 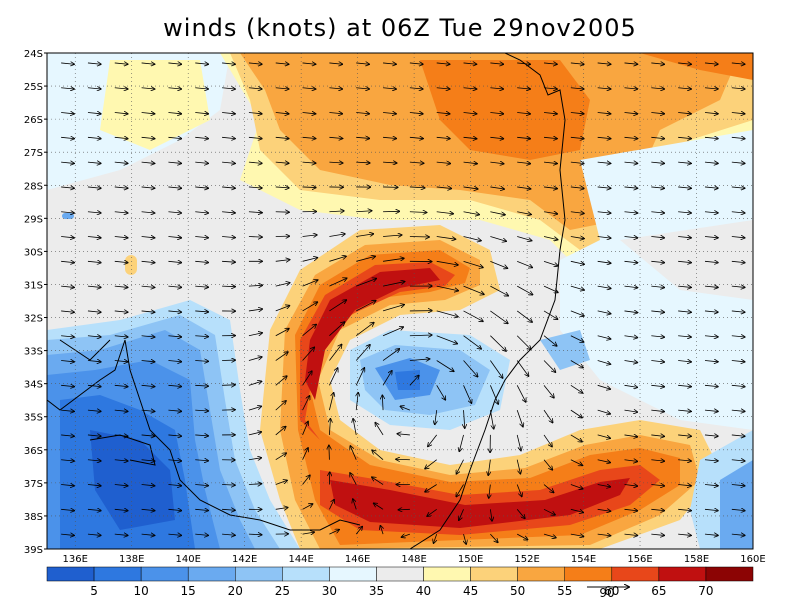 What do you see at coordinates (33, 517) in the screenshot?
I see `latitude-label: 38S` at bounding box center [33, 517].